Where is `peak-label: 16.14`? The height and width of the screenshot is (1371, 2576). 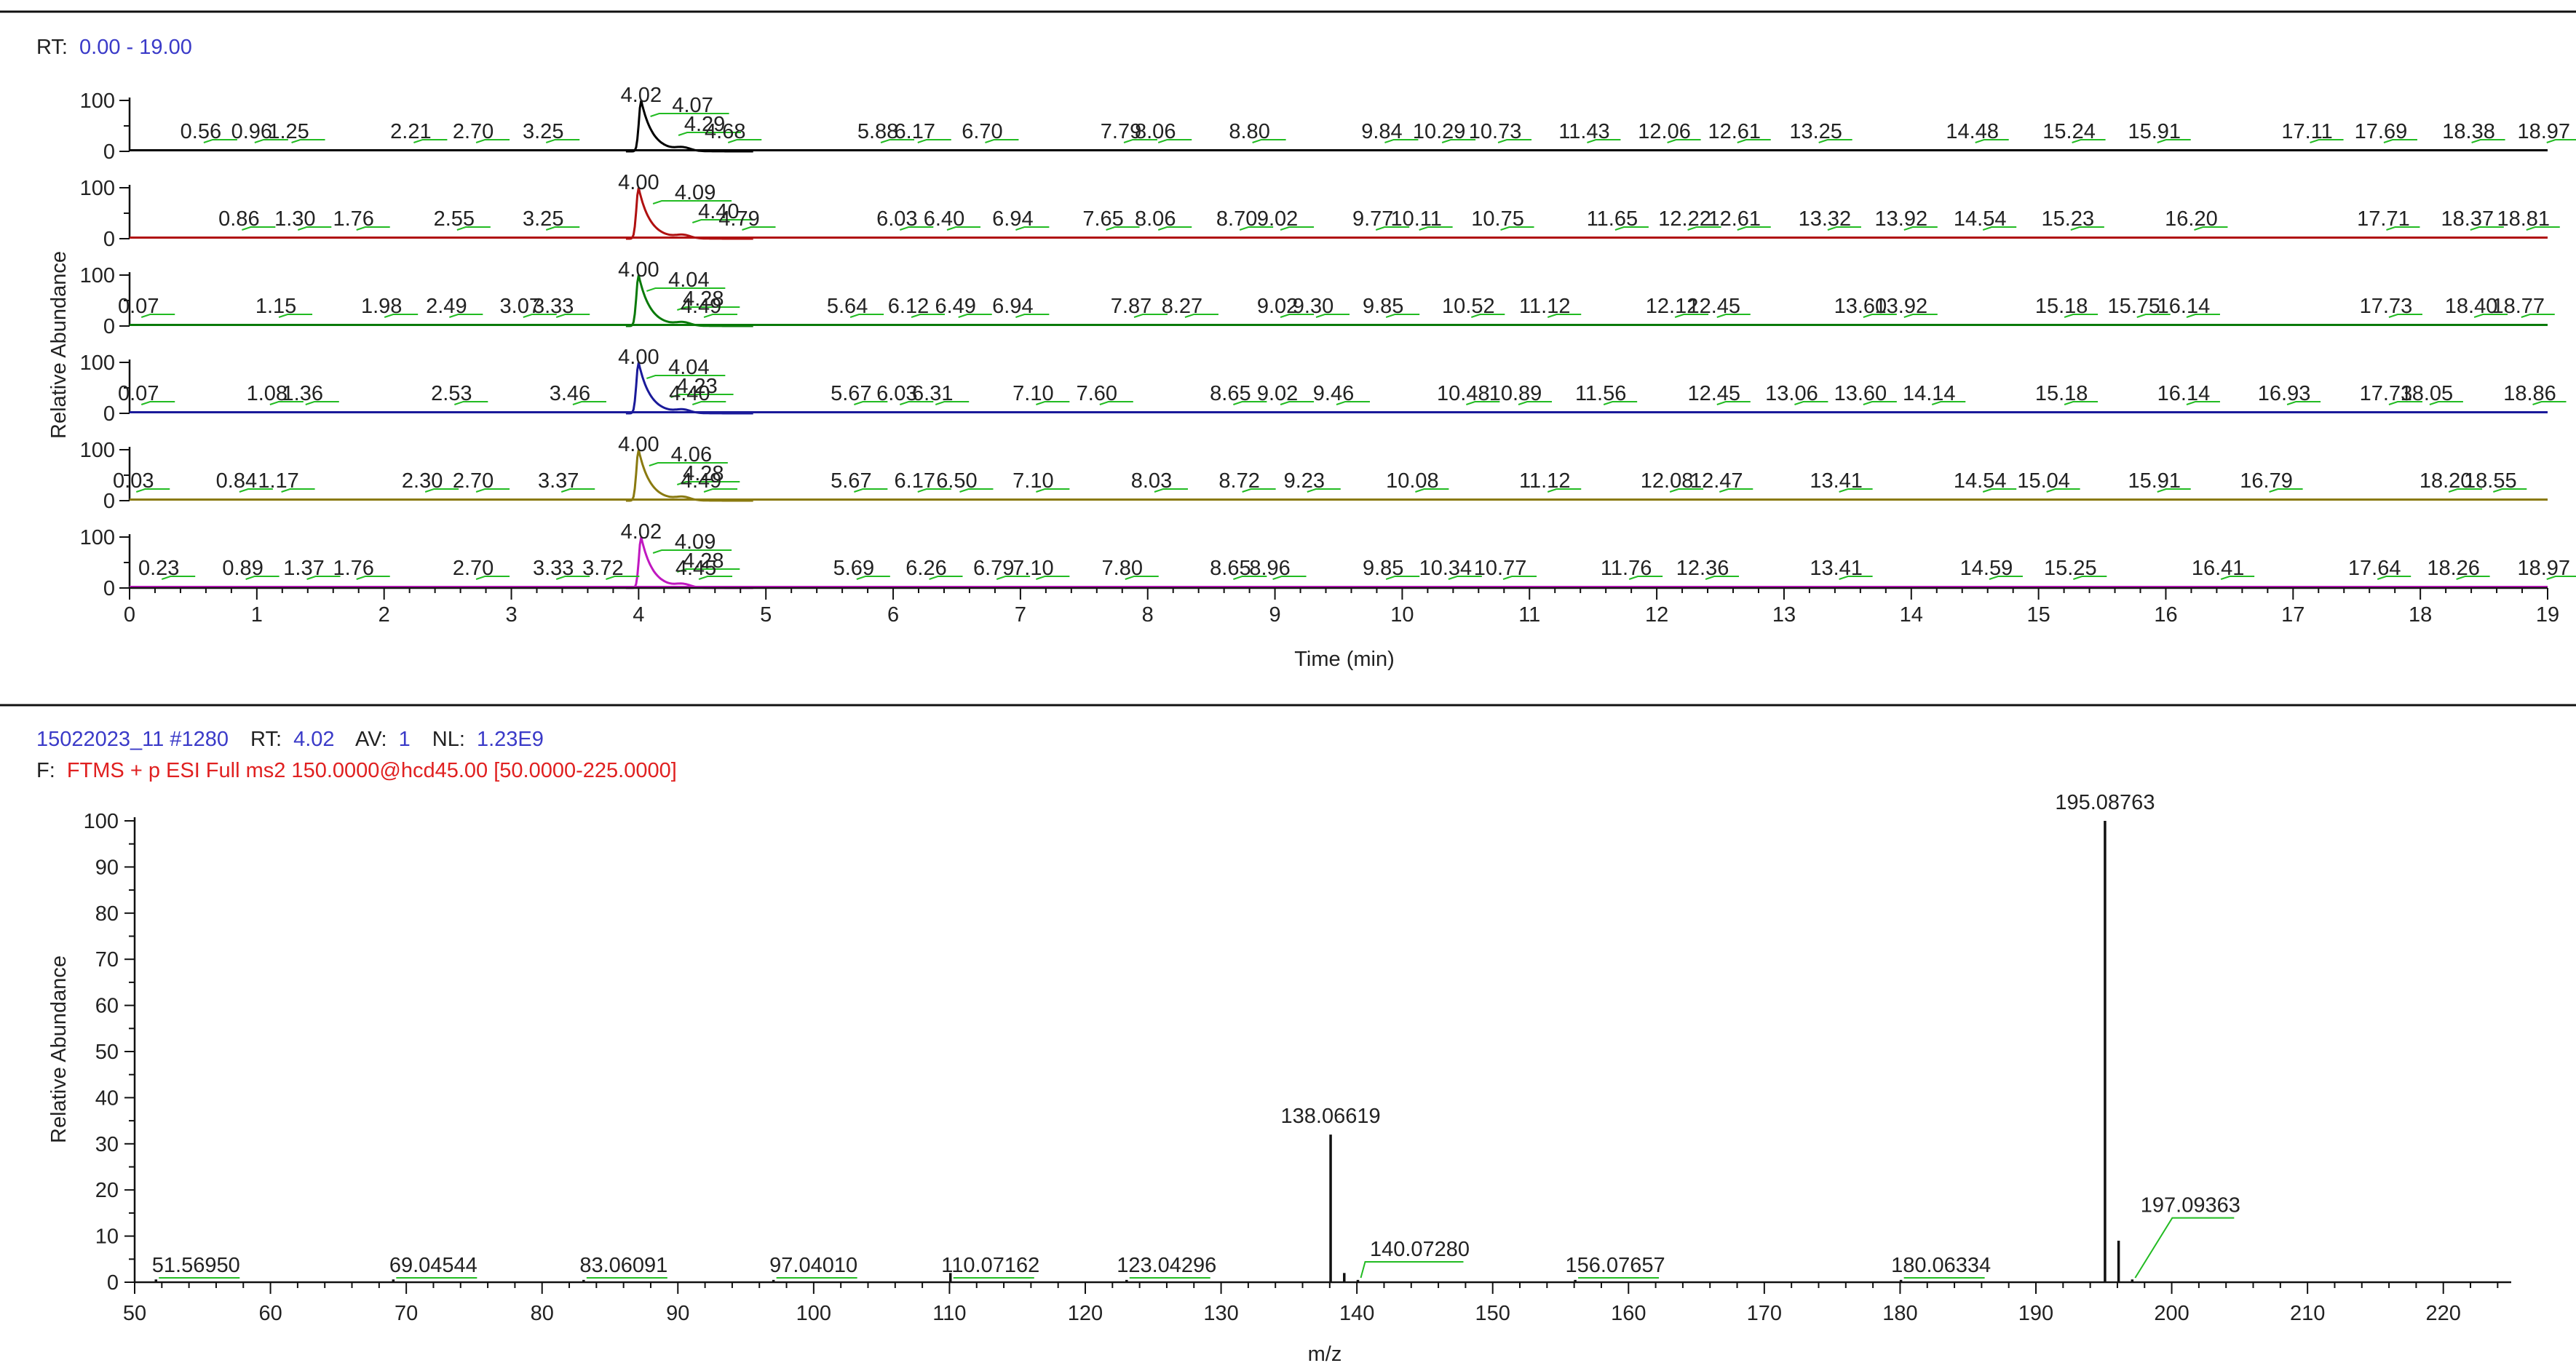
peak-label: 16.14 is located at coordinates (2184, 306).